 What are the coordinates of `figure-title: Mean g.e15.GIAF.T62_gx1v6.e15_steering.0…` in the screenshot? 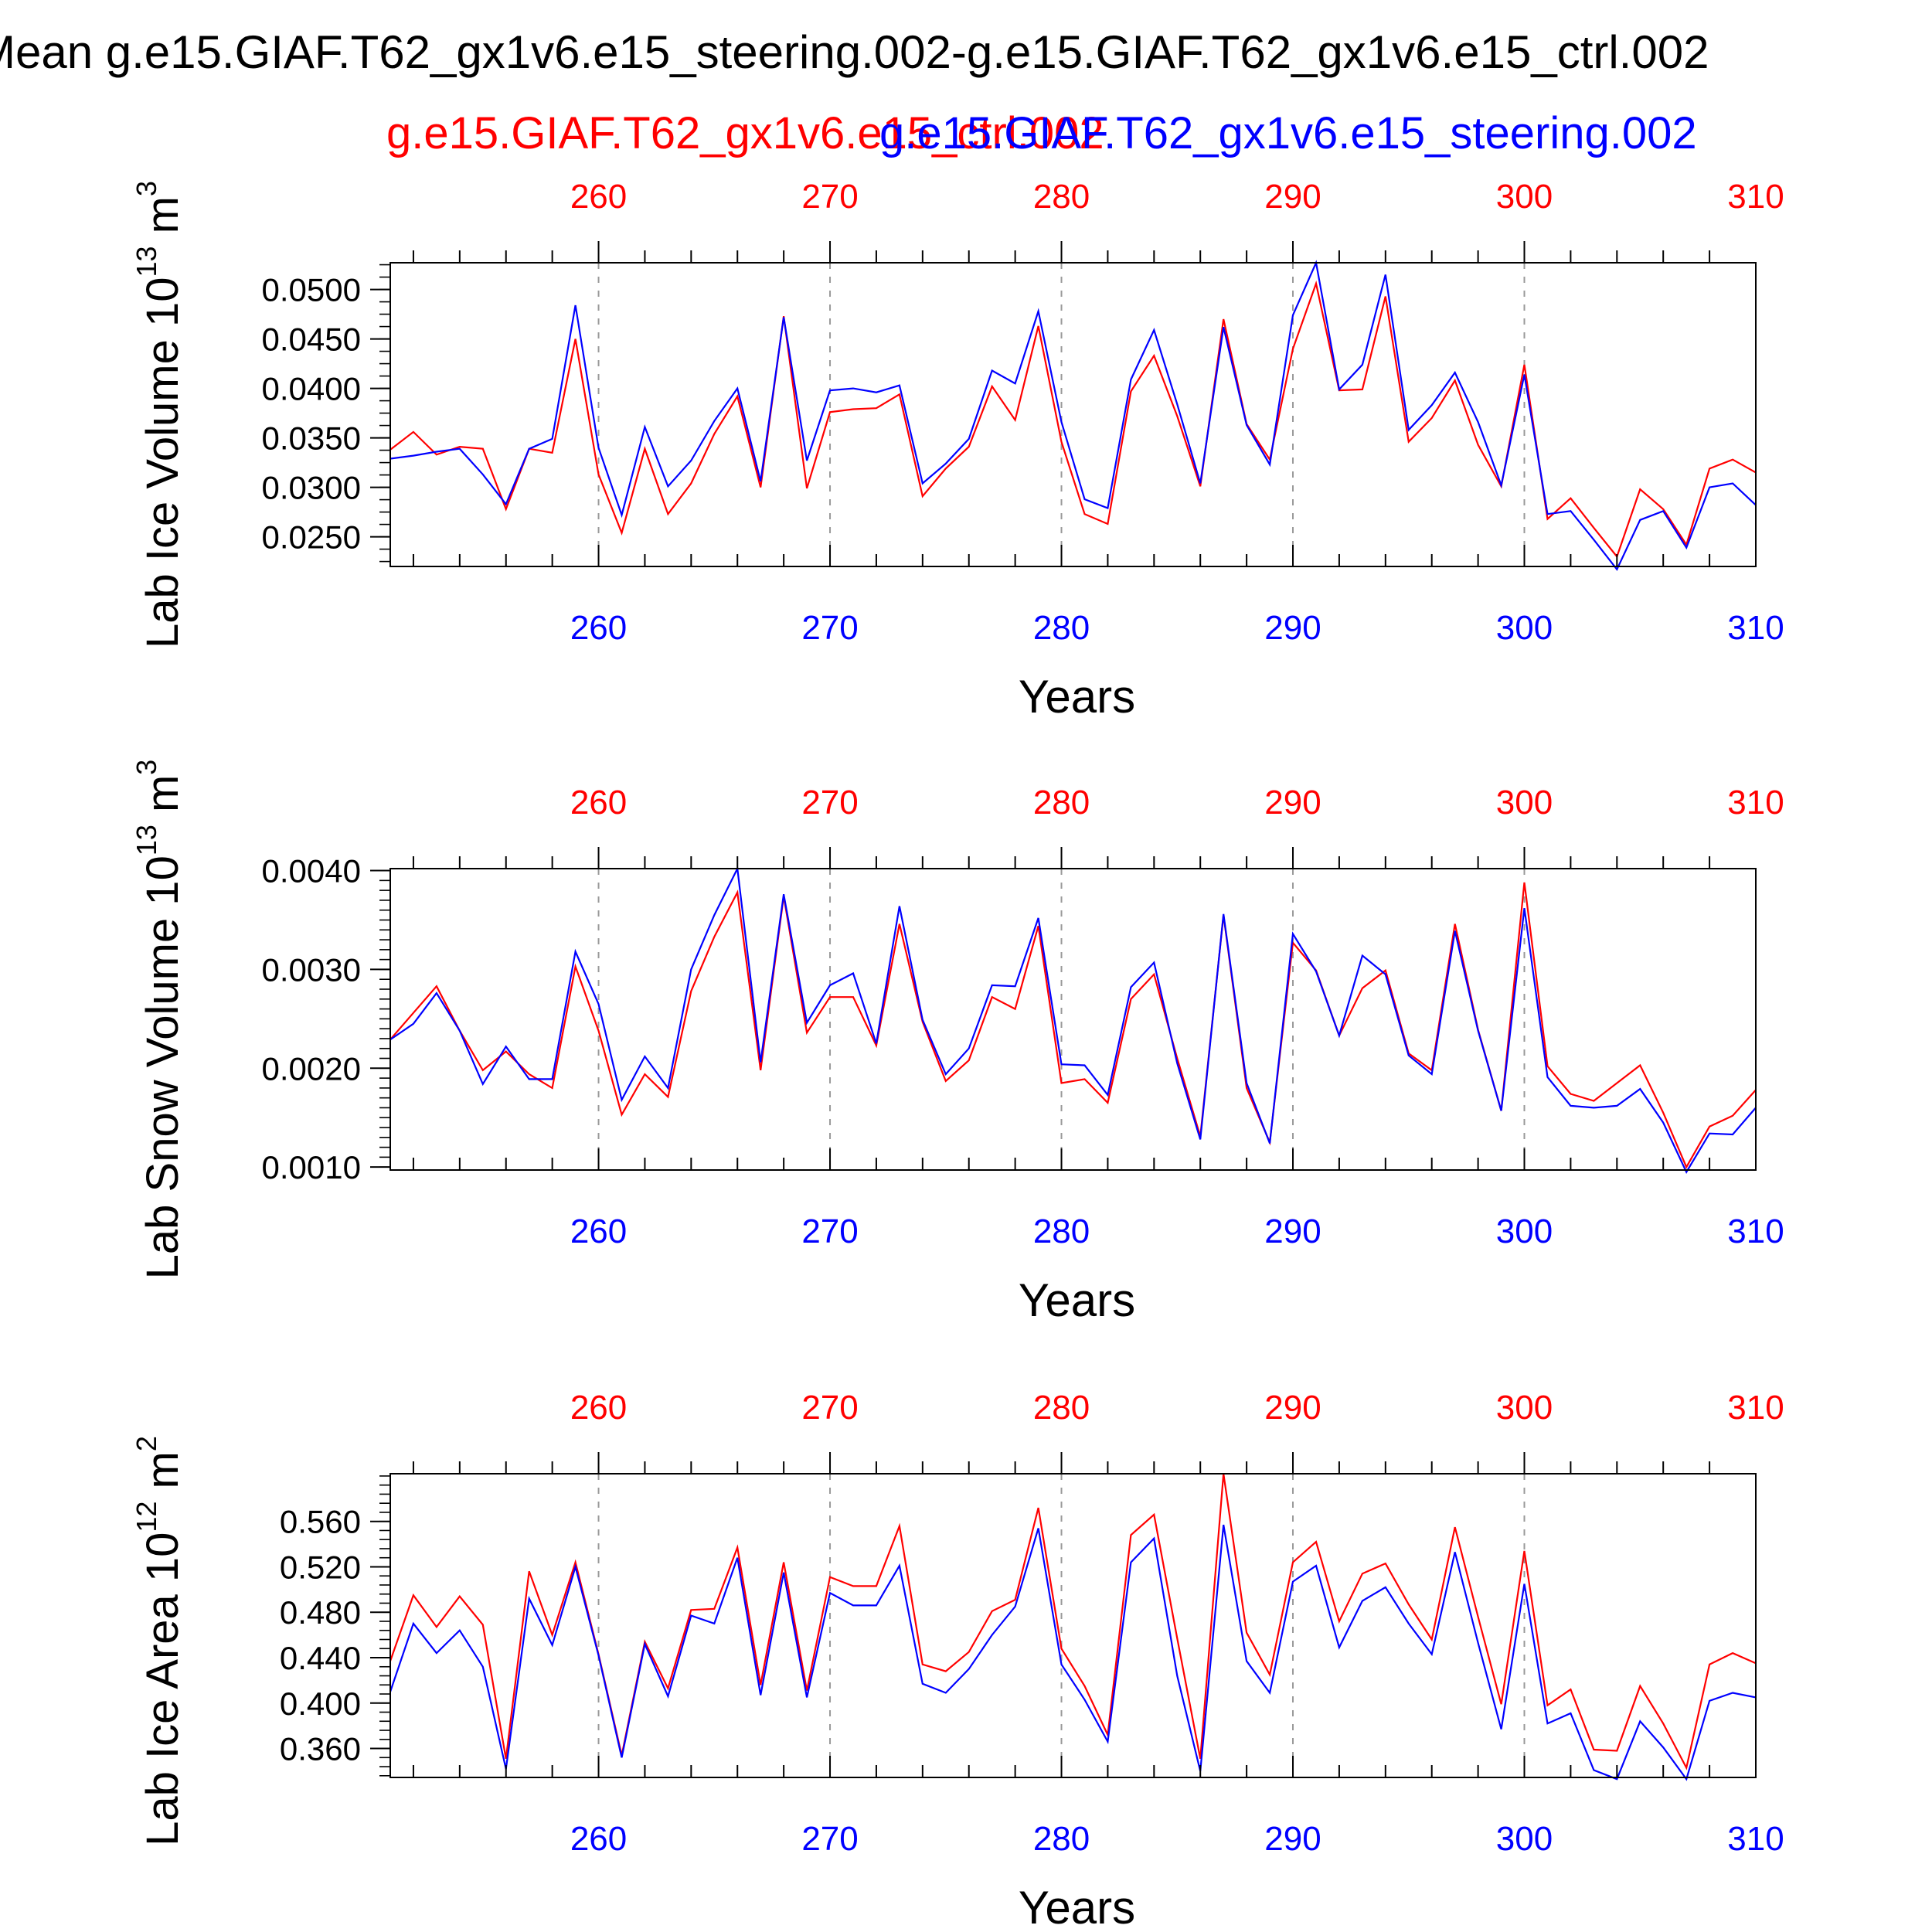 It's located at (855, 52).